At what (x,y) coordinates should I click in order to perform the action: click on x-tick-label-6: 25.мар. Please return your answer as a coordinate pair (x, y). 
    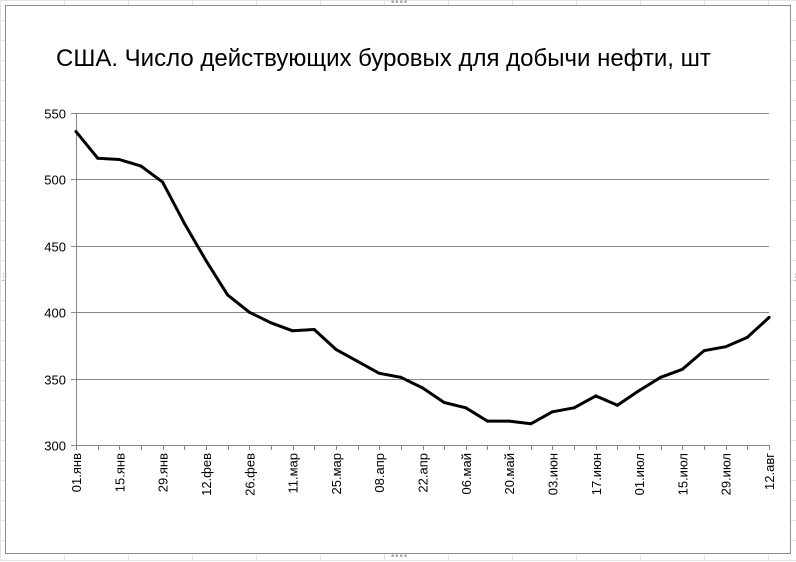
    Looking at the image, I should click on (336, 473).